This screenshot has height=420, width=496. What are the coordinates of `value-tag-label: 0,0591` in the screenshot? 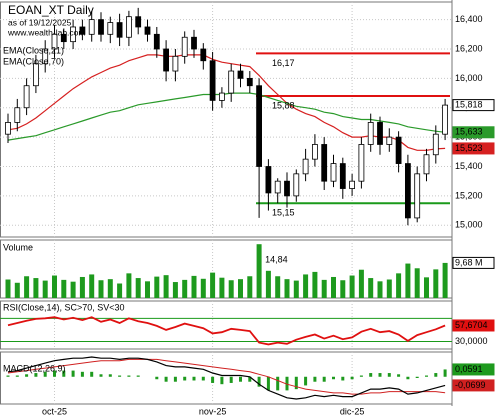 It's located at (469, 369).